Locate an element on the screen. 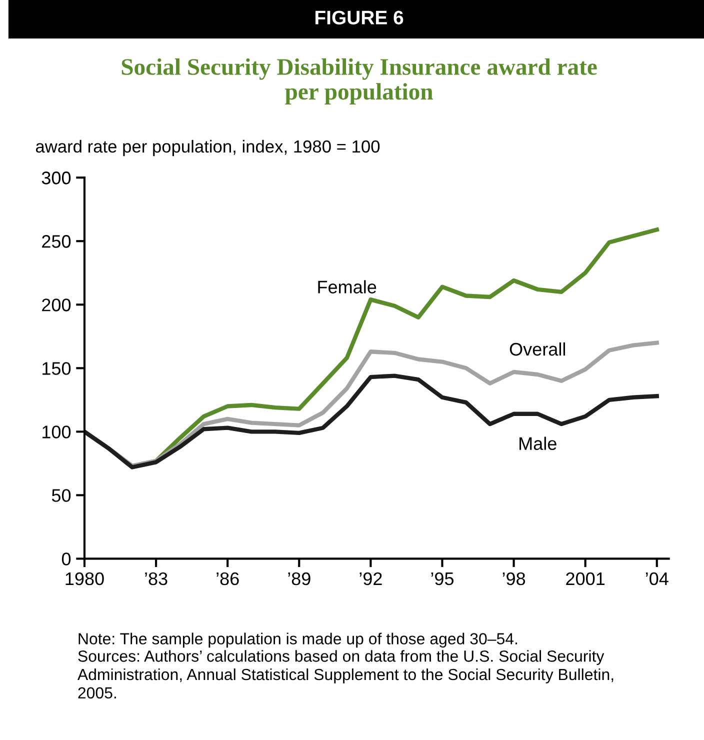 The height and width of the screenshot is (740, 704). y-tick-label: 250 is located at coordinates (56, 241).